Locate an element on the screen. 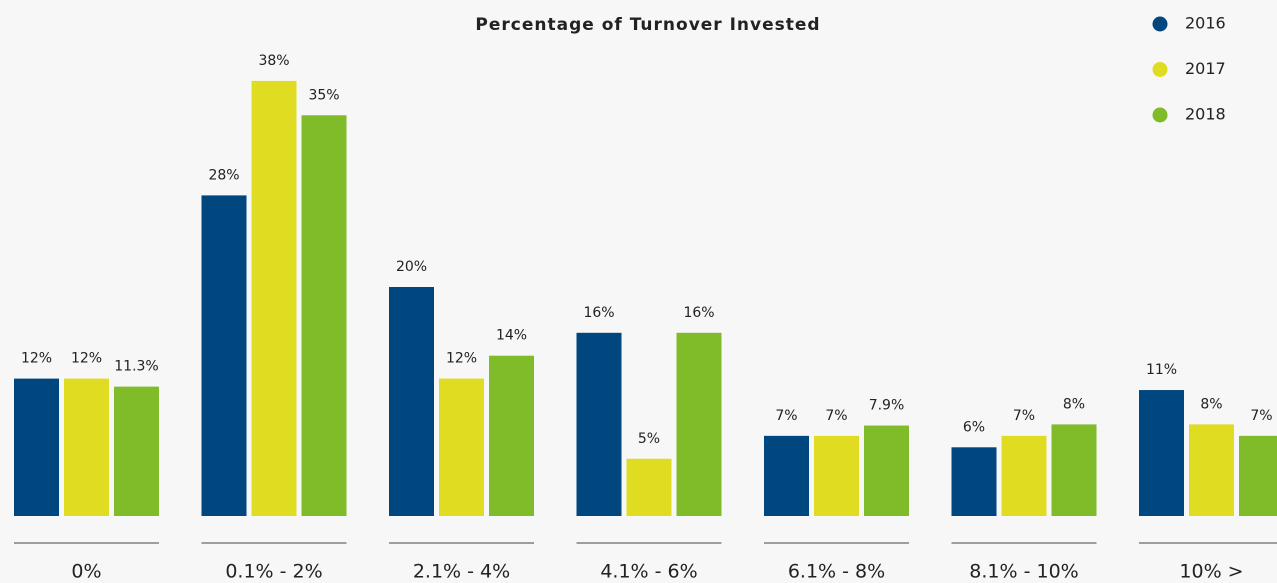  data-label: 38% is located at coordinates (273, 61).